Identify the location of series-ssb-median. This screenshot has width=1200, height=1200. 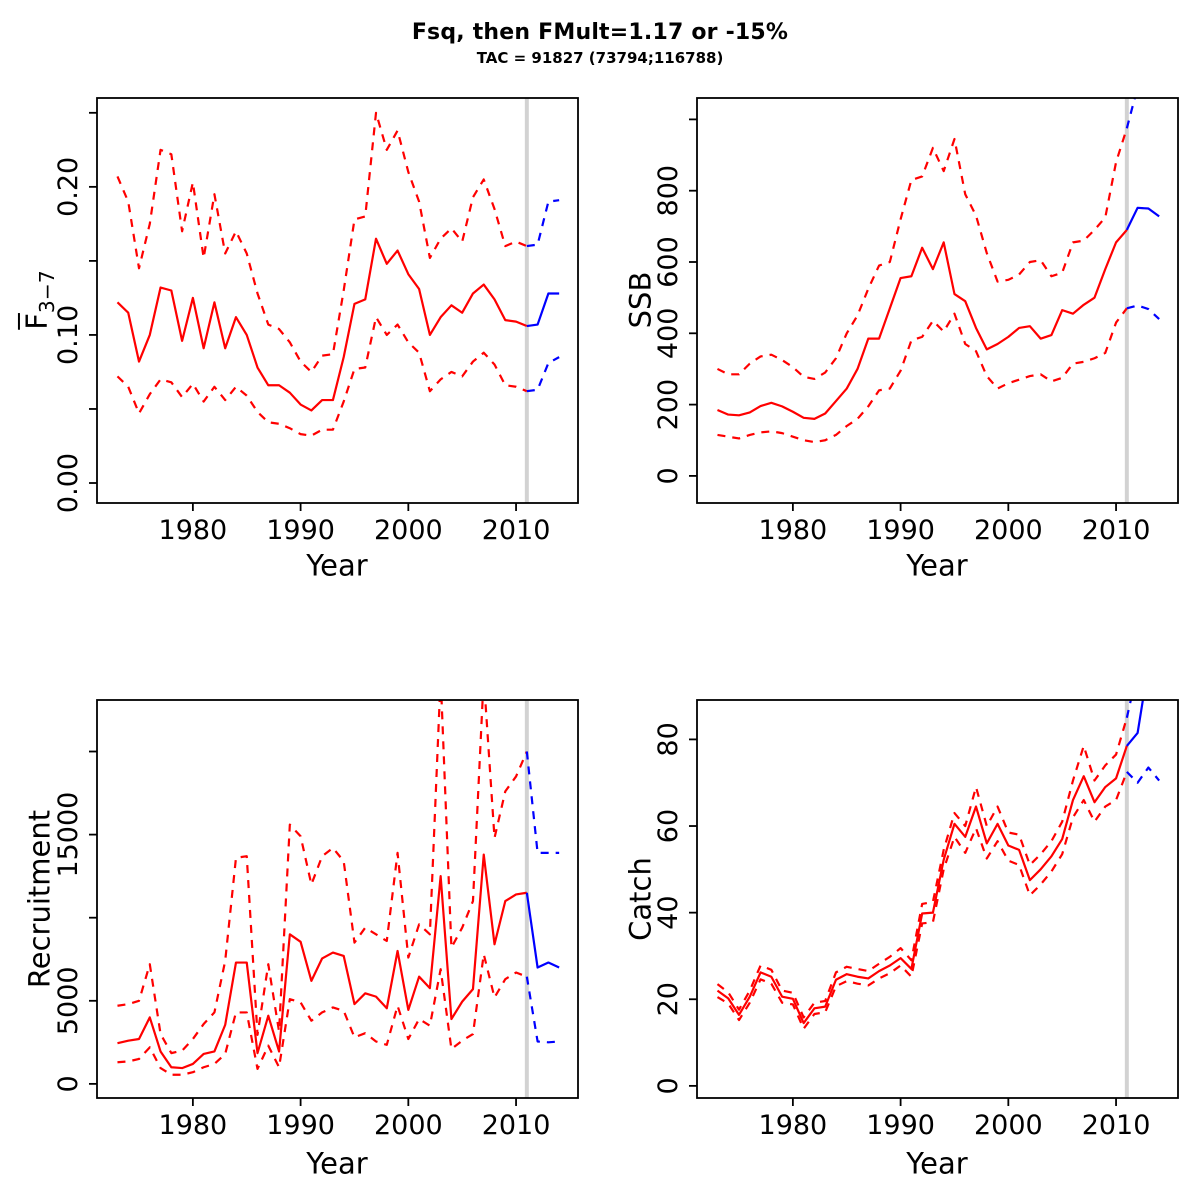
(922, 324).